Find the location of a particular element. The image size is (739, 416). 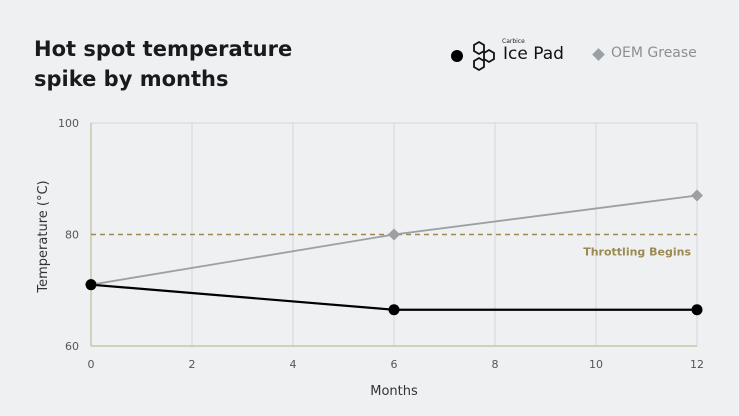

legend-marker-circle is located at coordinates (457, 56).